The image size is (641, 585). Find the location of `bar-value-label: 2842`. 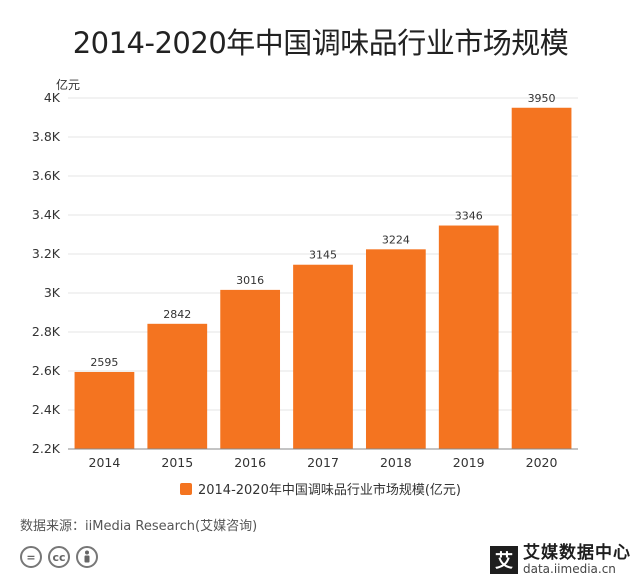

bar-value-label: 2842 is located at coordinates (177, 314).